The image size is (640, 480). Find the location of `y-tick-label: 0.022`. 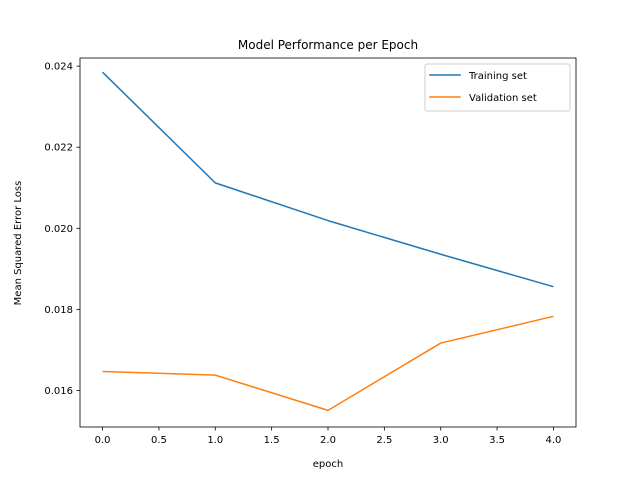

y-tick-label: 0.022 is located at coordinates (58, 148).